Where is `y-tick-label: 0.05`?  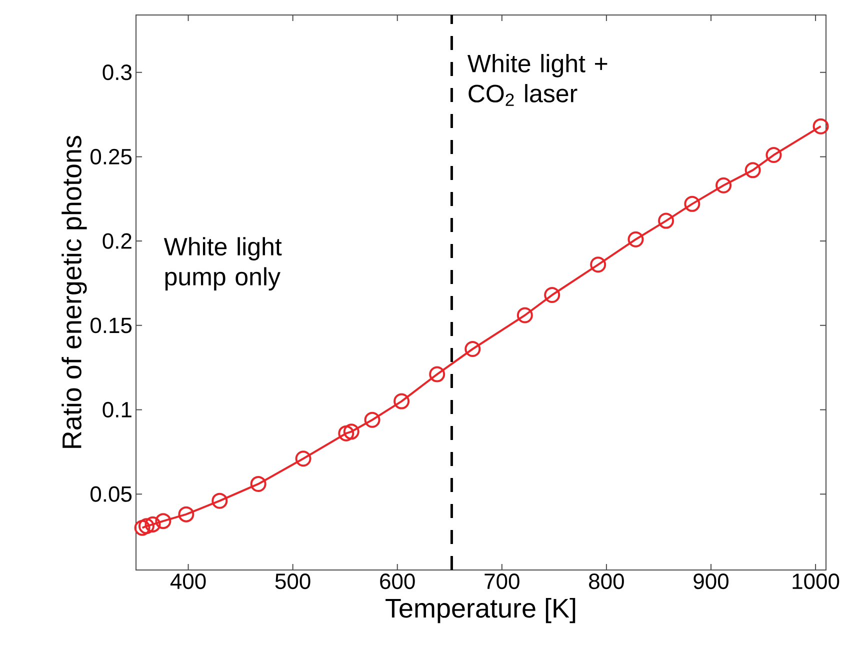 y-tick-label: 0.05 is located at coordinates (111, 494).